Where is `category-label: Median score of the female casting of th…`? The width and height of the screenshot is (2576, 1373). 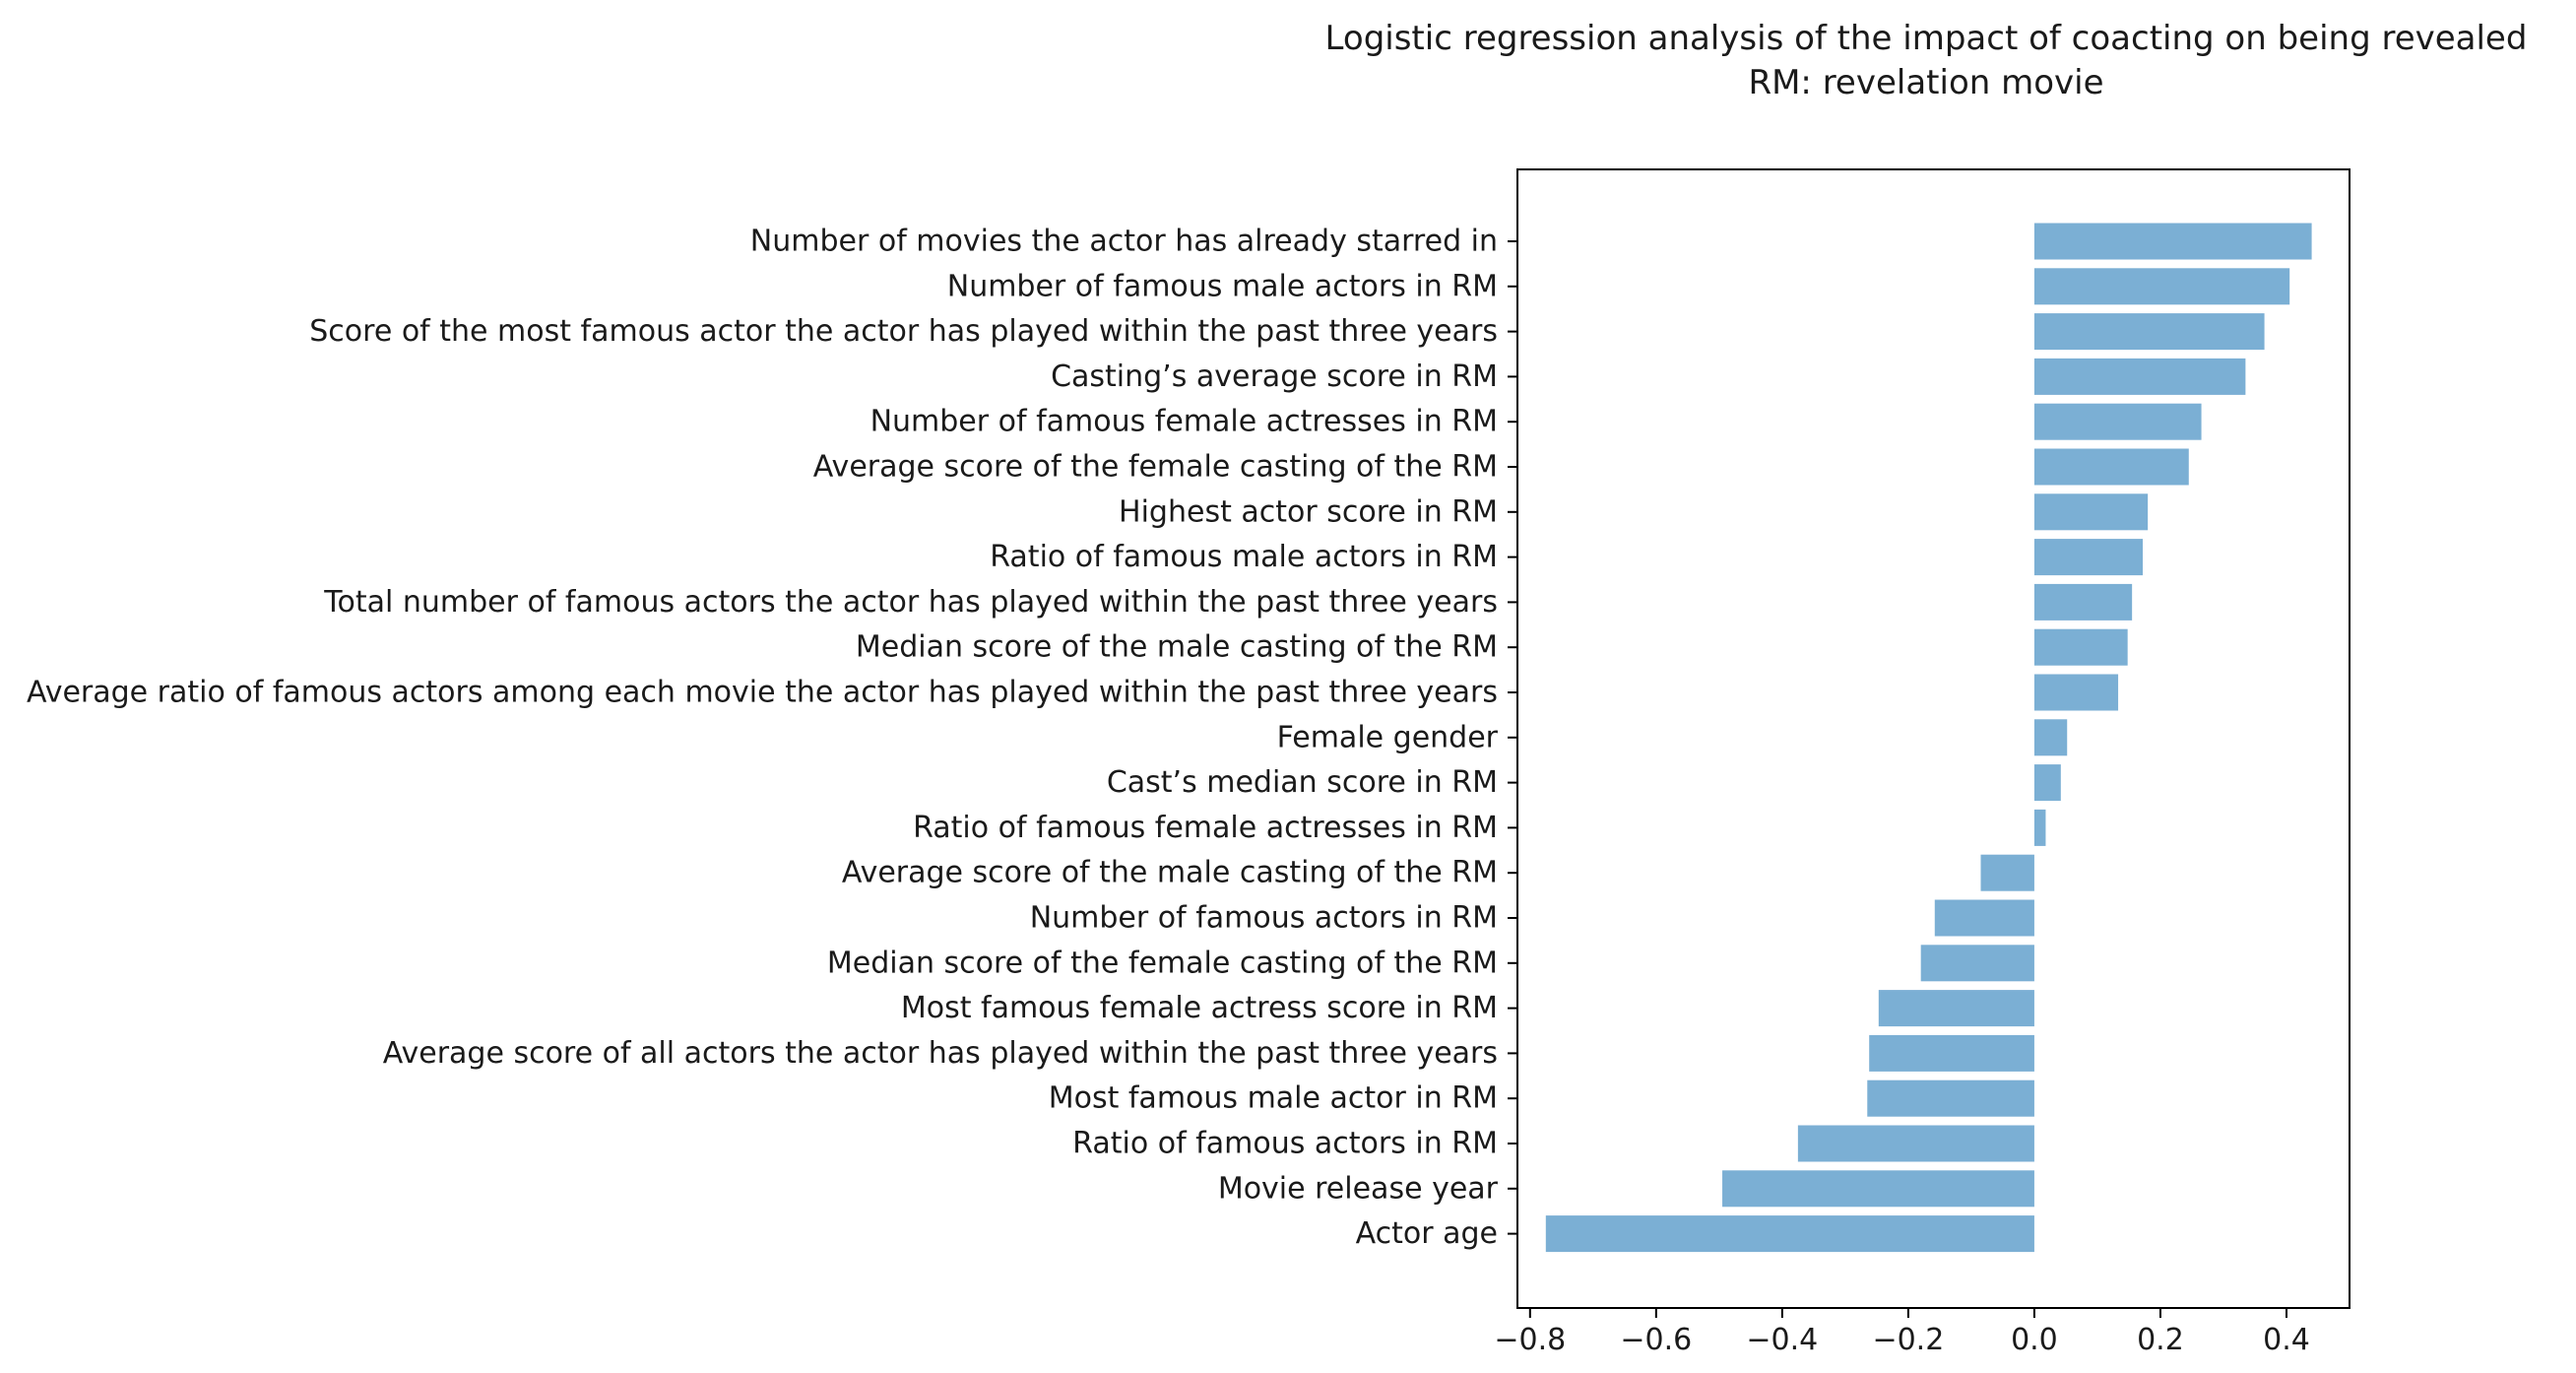 category-label: Median score of the female casting of th… is located at coordinates (1162, 963).